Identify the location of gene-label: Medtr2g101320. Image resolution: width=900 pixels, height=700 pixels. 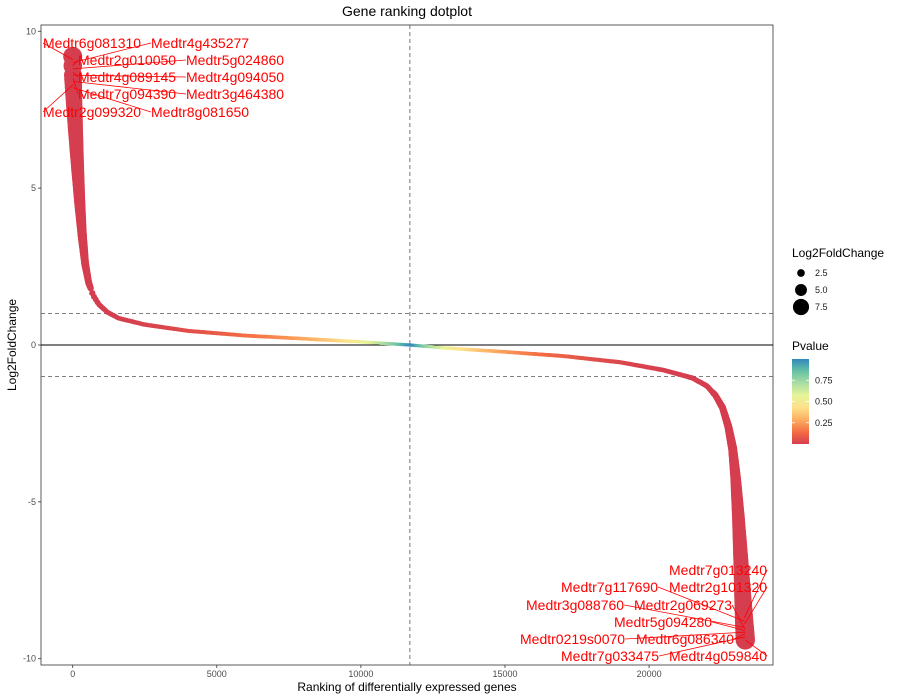
(718, 587).